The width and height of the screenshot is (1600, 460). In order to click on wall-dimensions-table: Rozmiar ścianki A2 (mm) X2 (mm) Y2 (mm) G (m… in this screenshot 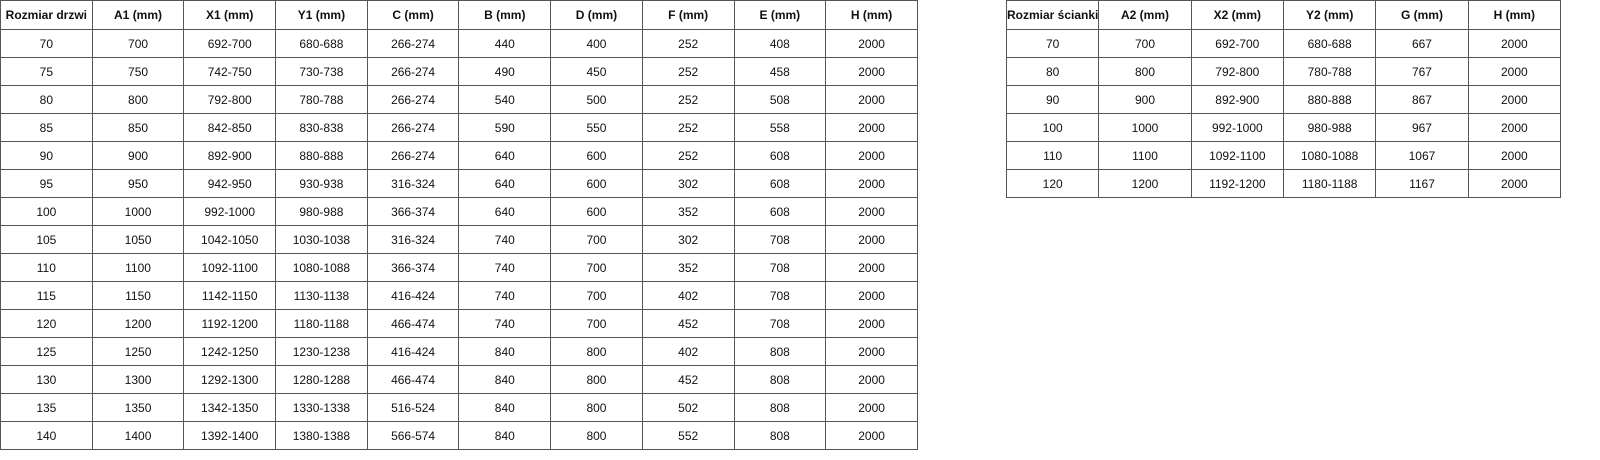, I will do `click(1283, 99)`.